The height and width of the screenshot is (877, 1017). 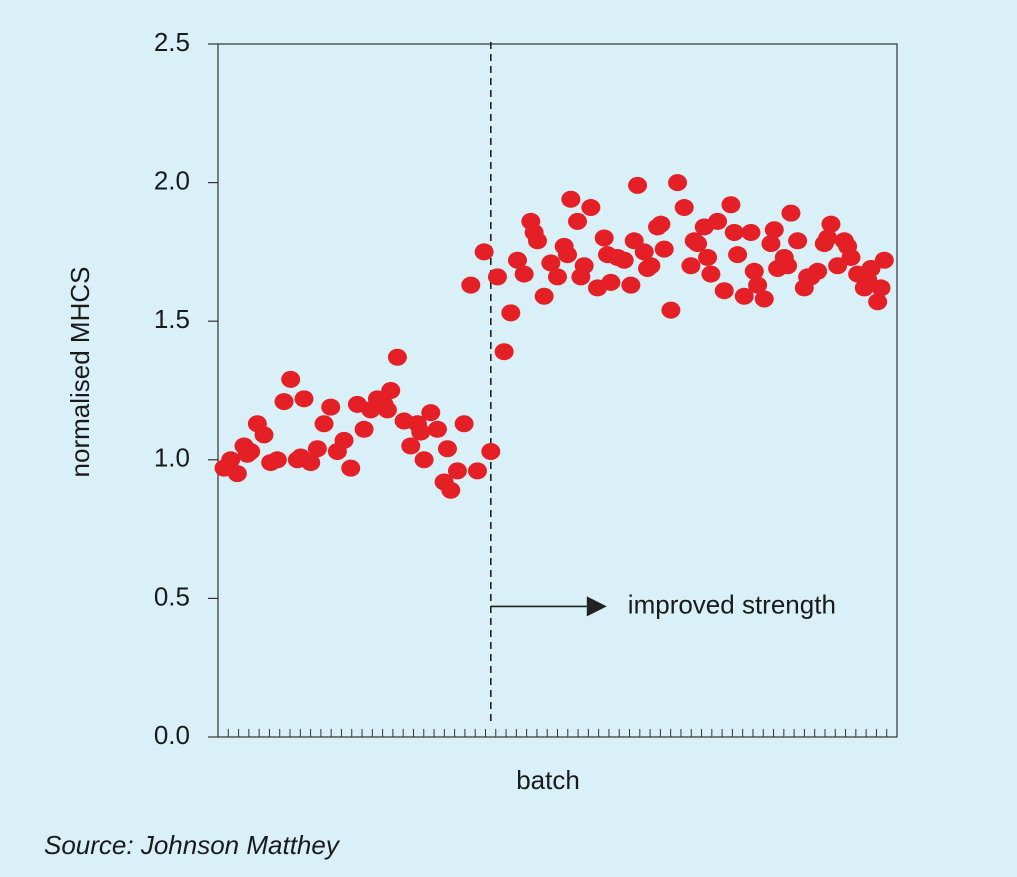 I want to click on x-axis-minor-ticks, so click(x=557, y=733).